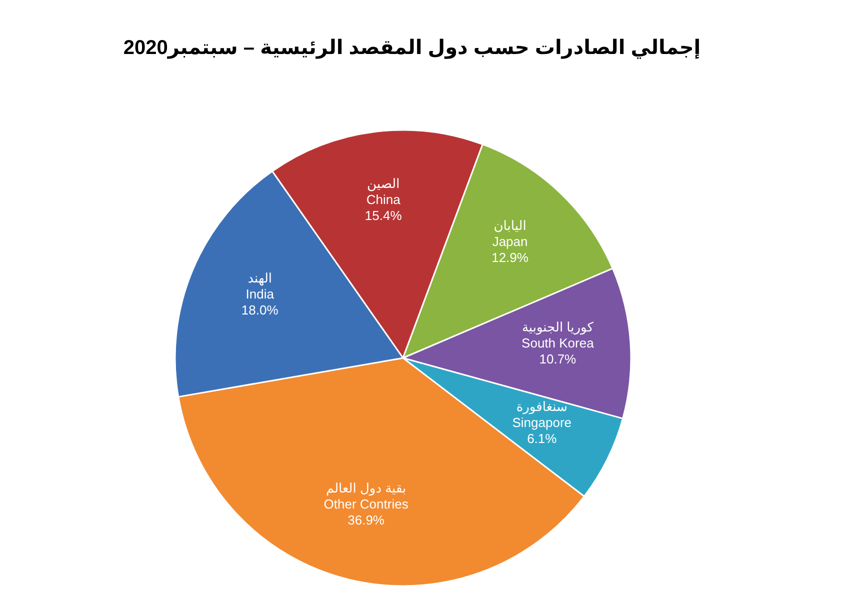 Image resolution: width=848 pixels, height=609 pixels. Describe the element at coordinates (260, 310) in the screenshot. I see `data-label: 18.0%` at that location.